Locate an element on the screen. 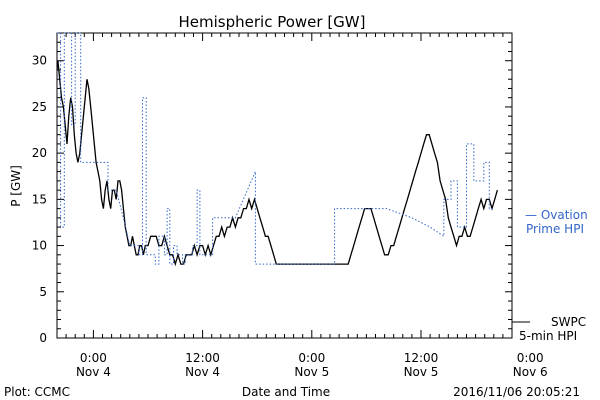 The height and width of the screenshot is (400, 600). legend-swpc-line1: SWPC is located at coordinates (568, 322).